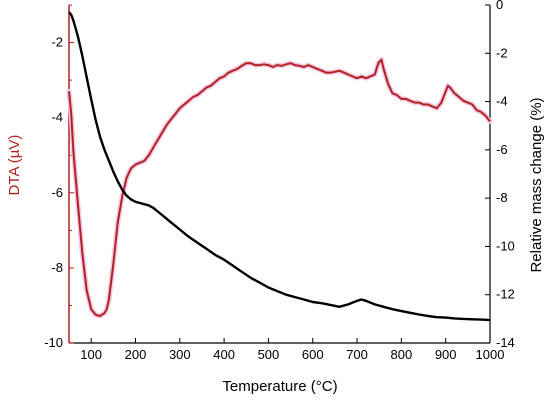  I want to click on y-right-tick-label: -4, so click(502, 101).